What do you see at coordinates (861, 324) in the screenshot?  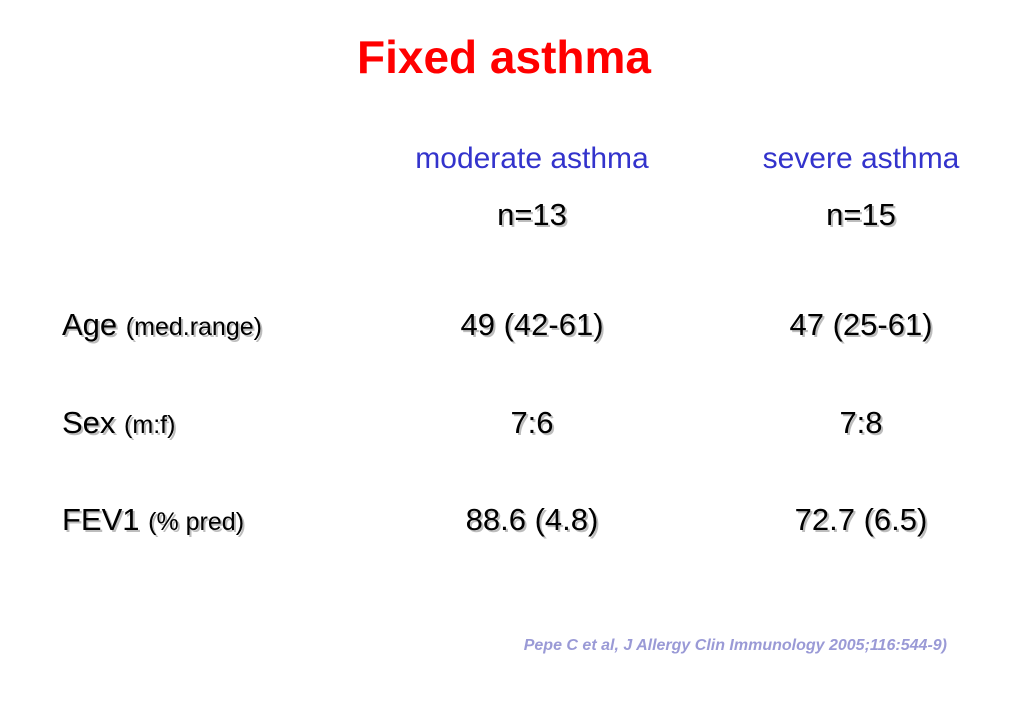 I see `age-value-severe: 47 (25-61)` at bounding box center [861, 324].